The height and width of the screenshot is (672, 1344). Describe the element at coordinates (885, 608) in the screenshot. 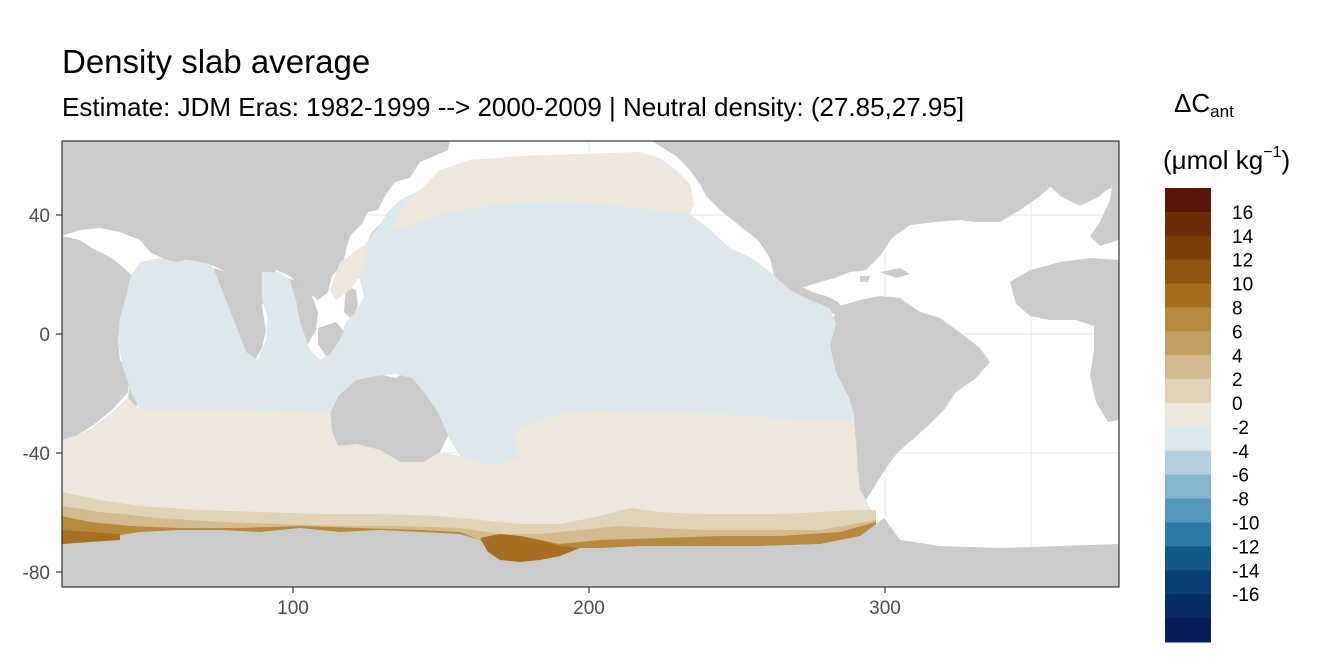

I see `x-tick-label: 300` at that location.